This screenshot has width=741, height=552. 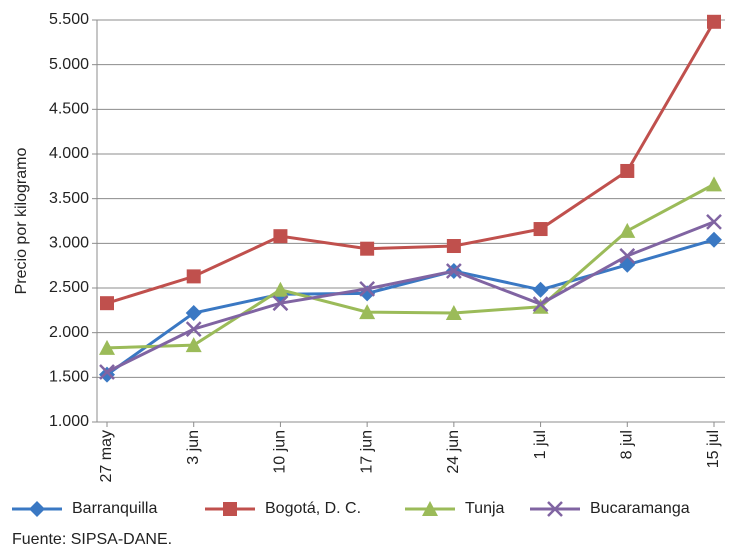 I want to click on x-tick-label: 24 jun, so click(x=453, y=452).